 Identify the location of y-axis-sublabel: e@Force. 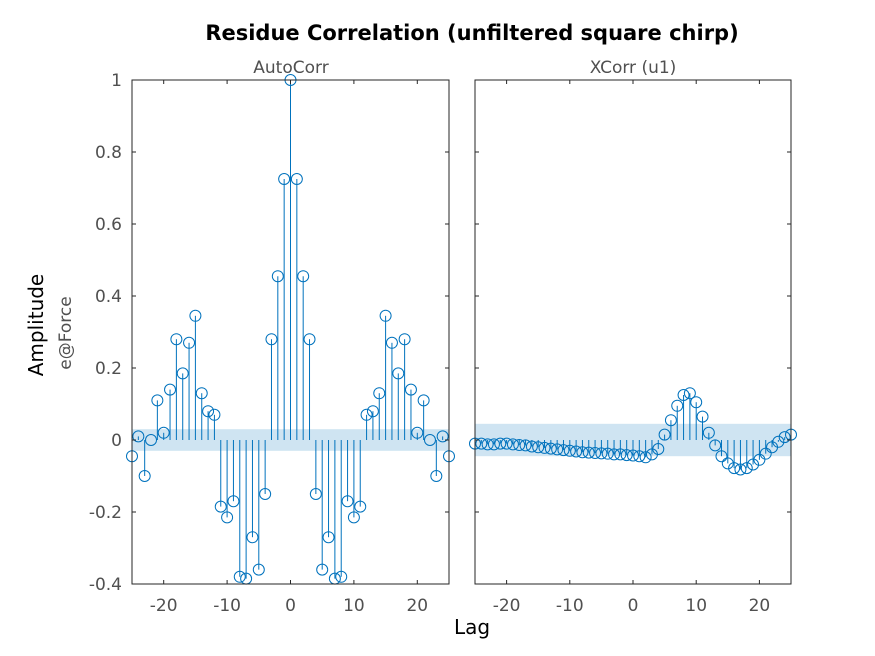
(66, 332).